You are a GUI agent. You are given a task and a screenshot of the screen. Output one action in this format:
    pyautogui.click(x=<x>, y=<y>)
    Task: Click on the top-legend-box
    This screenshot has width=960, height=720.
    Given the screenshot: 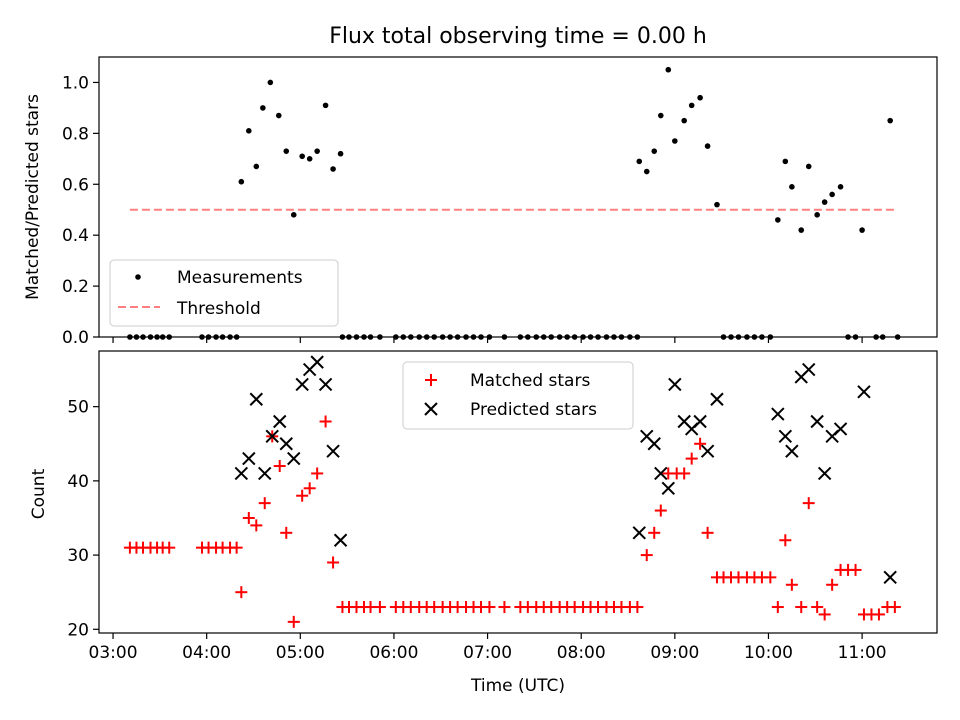 What is the action you would take?
    pyautogui.click(x=224, y=293)
    